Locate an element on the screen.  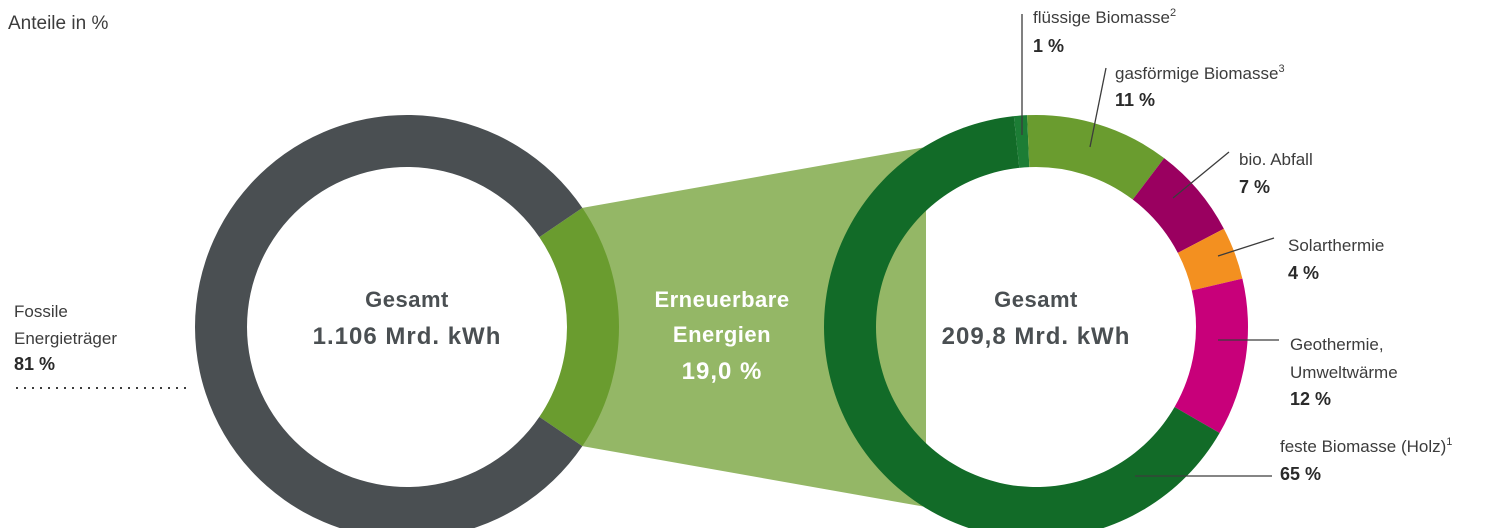
value-geothermie: 12 % is located at coordinates (1310, 399).